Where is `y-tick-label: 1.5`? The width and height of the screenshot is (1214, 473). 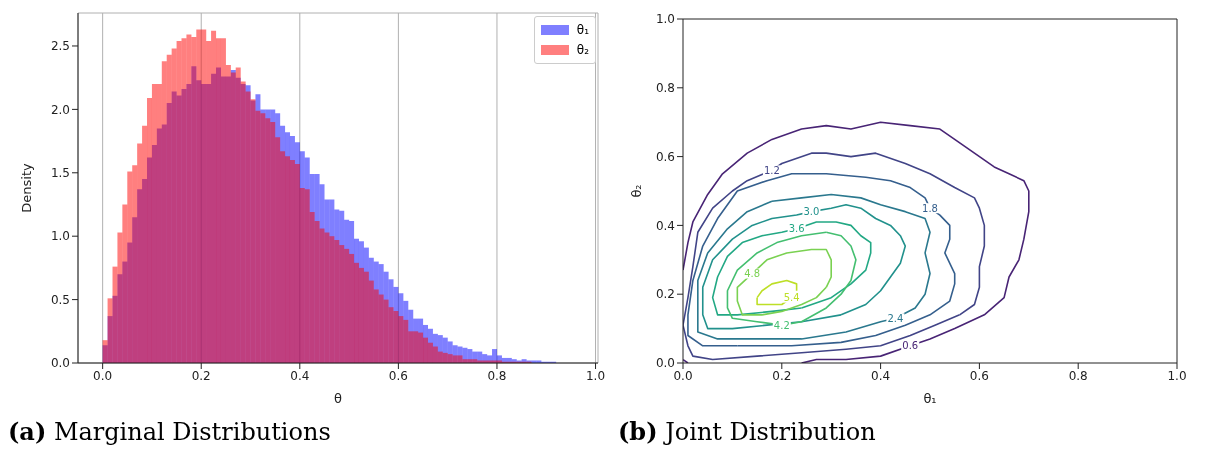 y-tick-label: 1.5 is located at coordinates (60, 173).